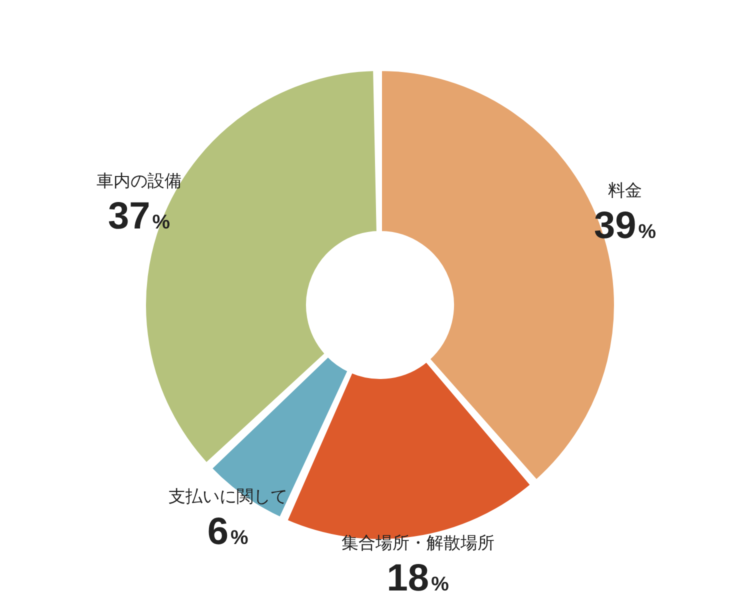  Describe the element at coordinates (227, 532) in the screenshot. I see `data-label: 6%` at that location.